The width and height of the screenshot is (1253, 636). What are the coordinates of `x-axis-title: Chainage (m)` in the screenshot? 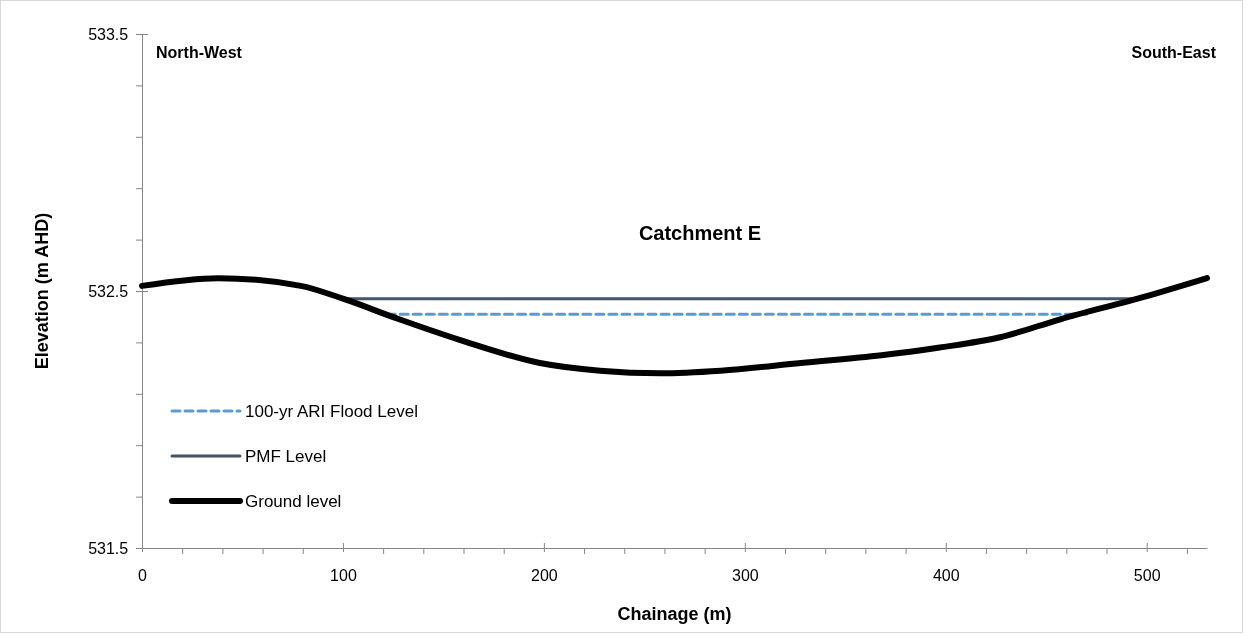 It's located at (674, 614).